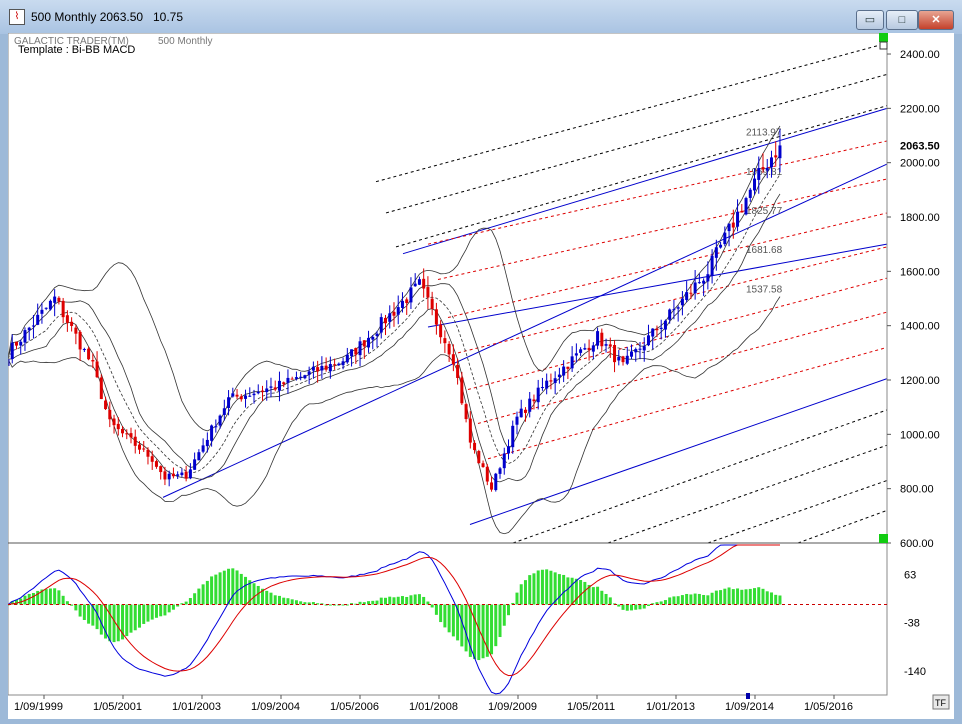 Image resolution: width=962 pixels, height=724 pixels. Describe the element at coordinates (828, 707) in the screenshot. I see `time-axis-label: 1/05/2016` at that location.